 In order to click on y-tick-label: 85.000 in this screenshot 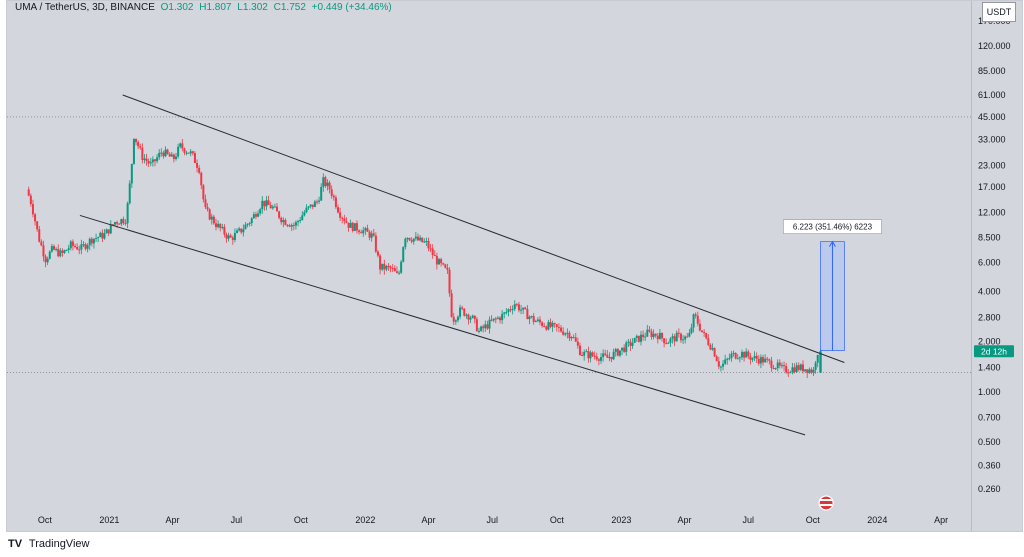, I will do `click(992, 71)`.